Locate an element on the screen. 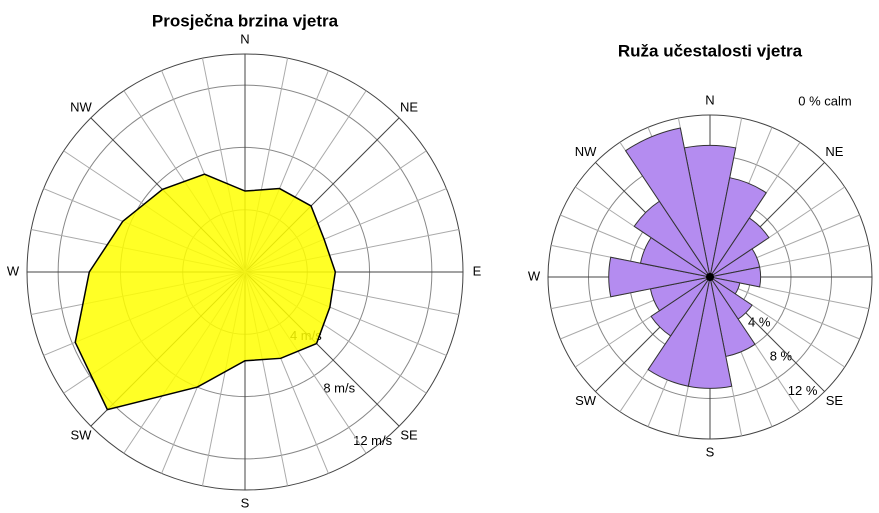  direction-label: E is located at coordinates (477, 270).